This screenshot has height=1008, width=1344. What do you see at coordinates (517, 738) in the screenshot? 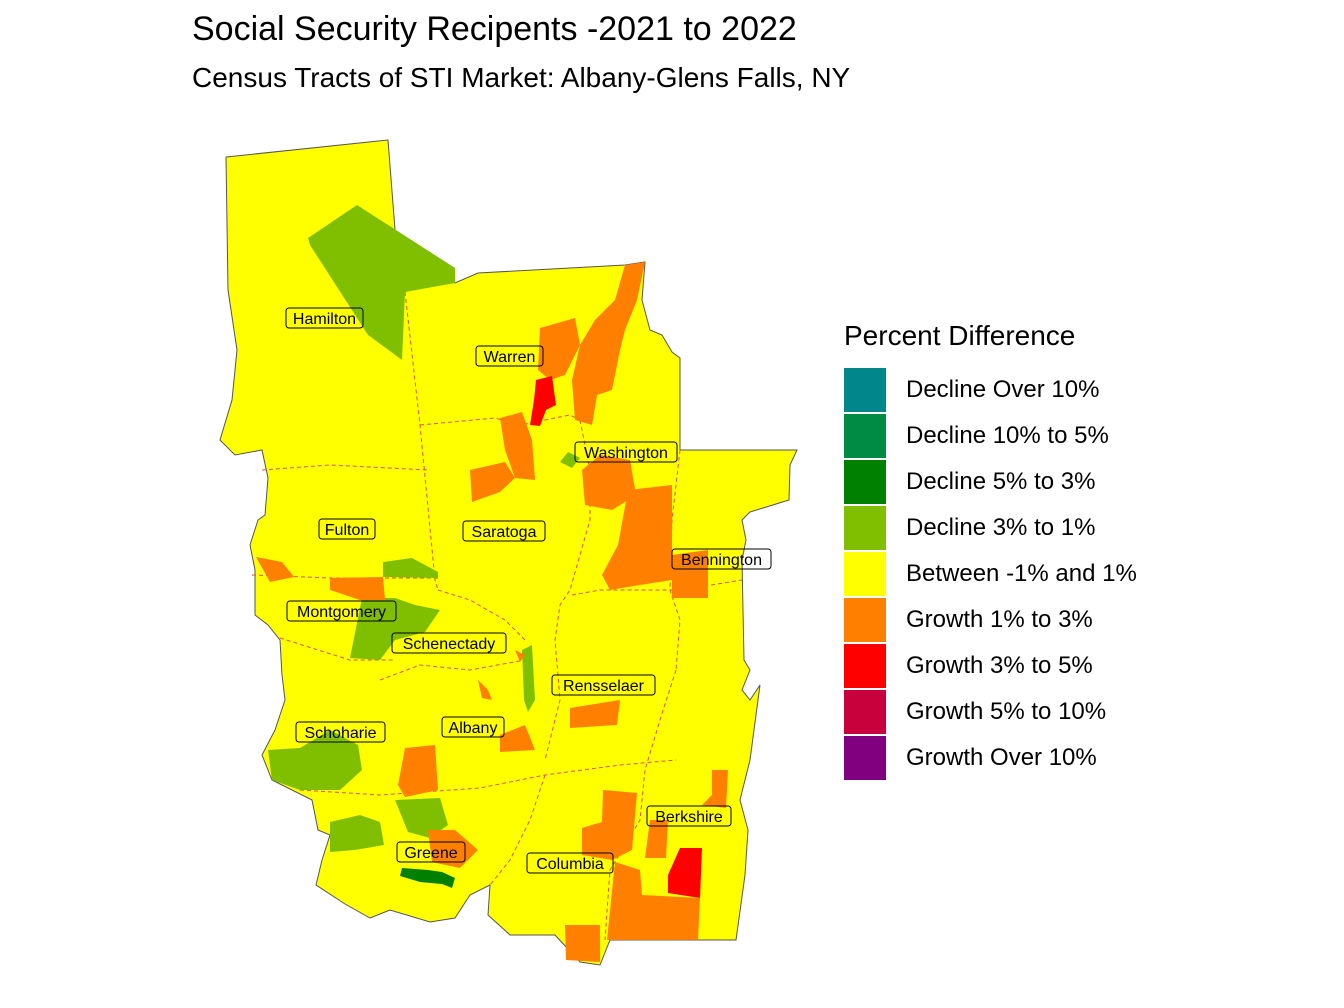
I see `tract-albany-east` at bounding box center [517, 738].